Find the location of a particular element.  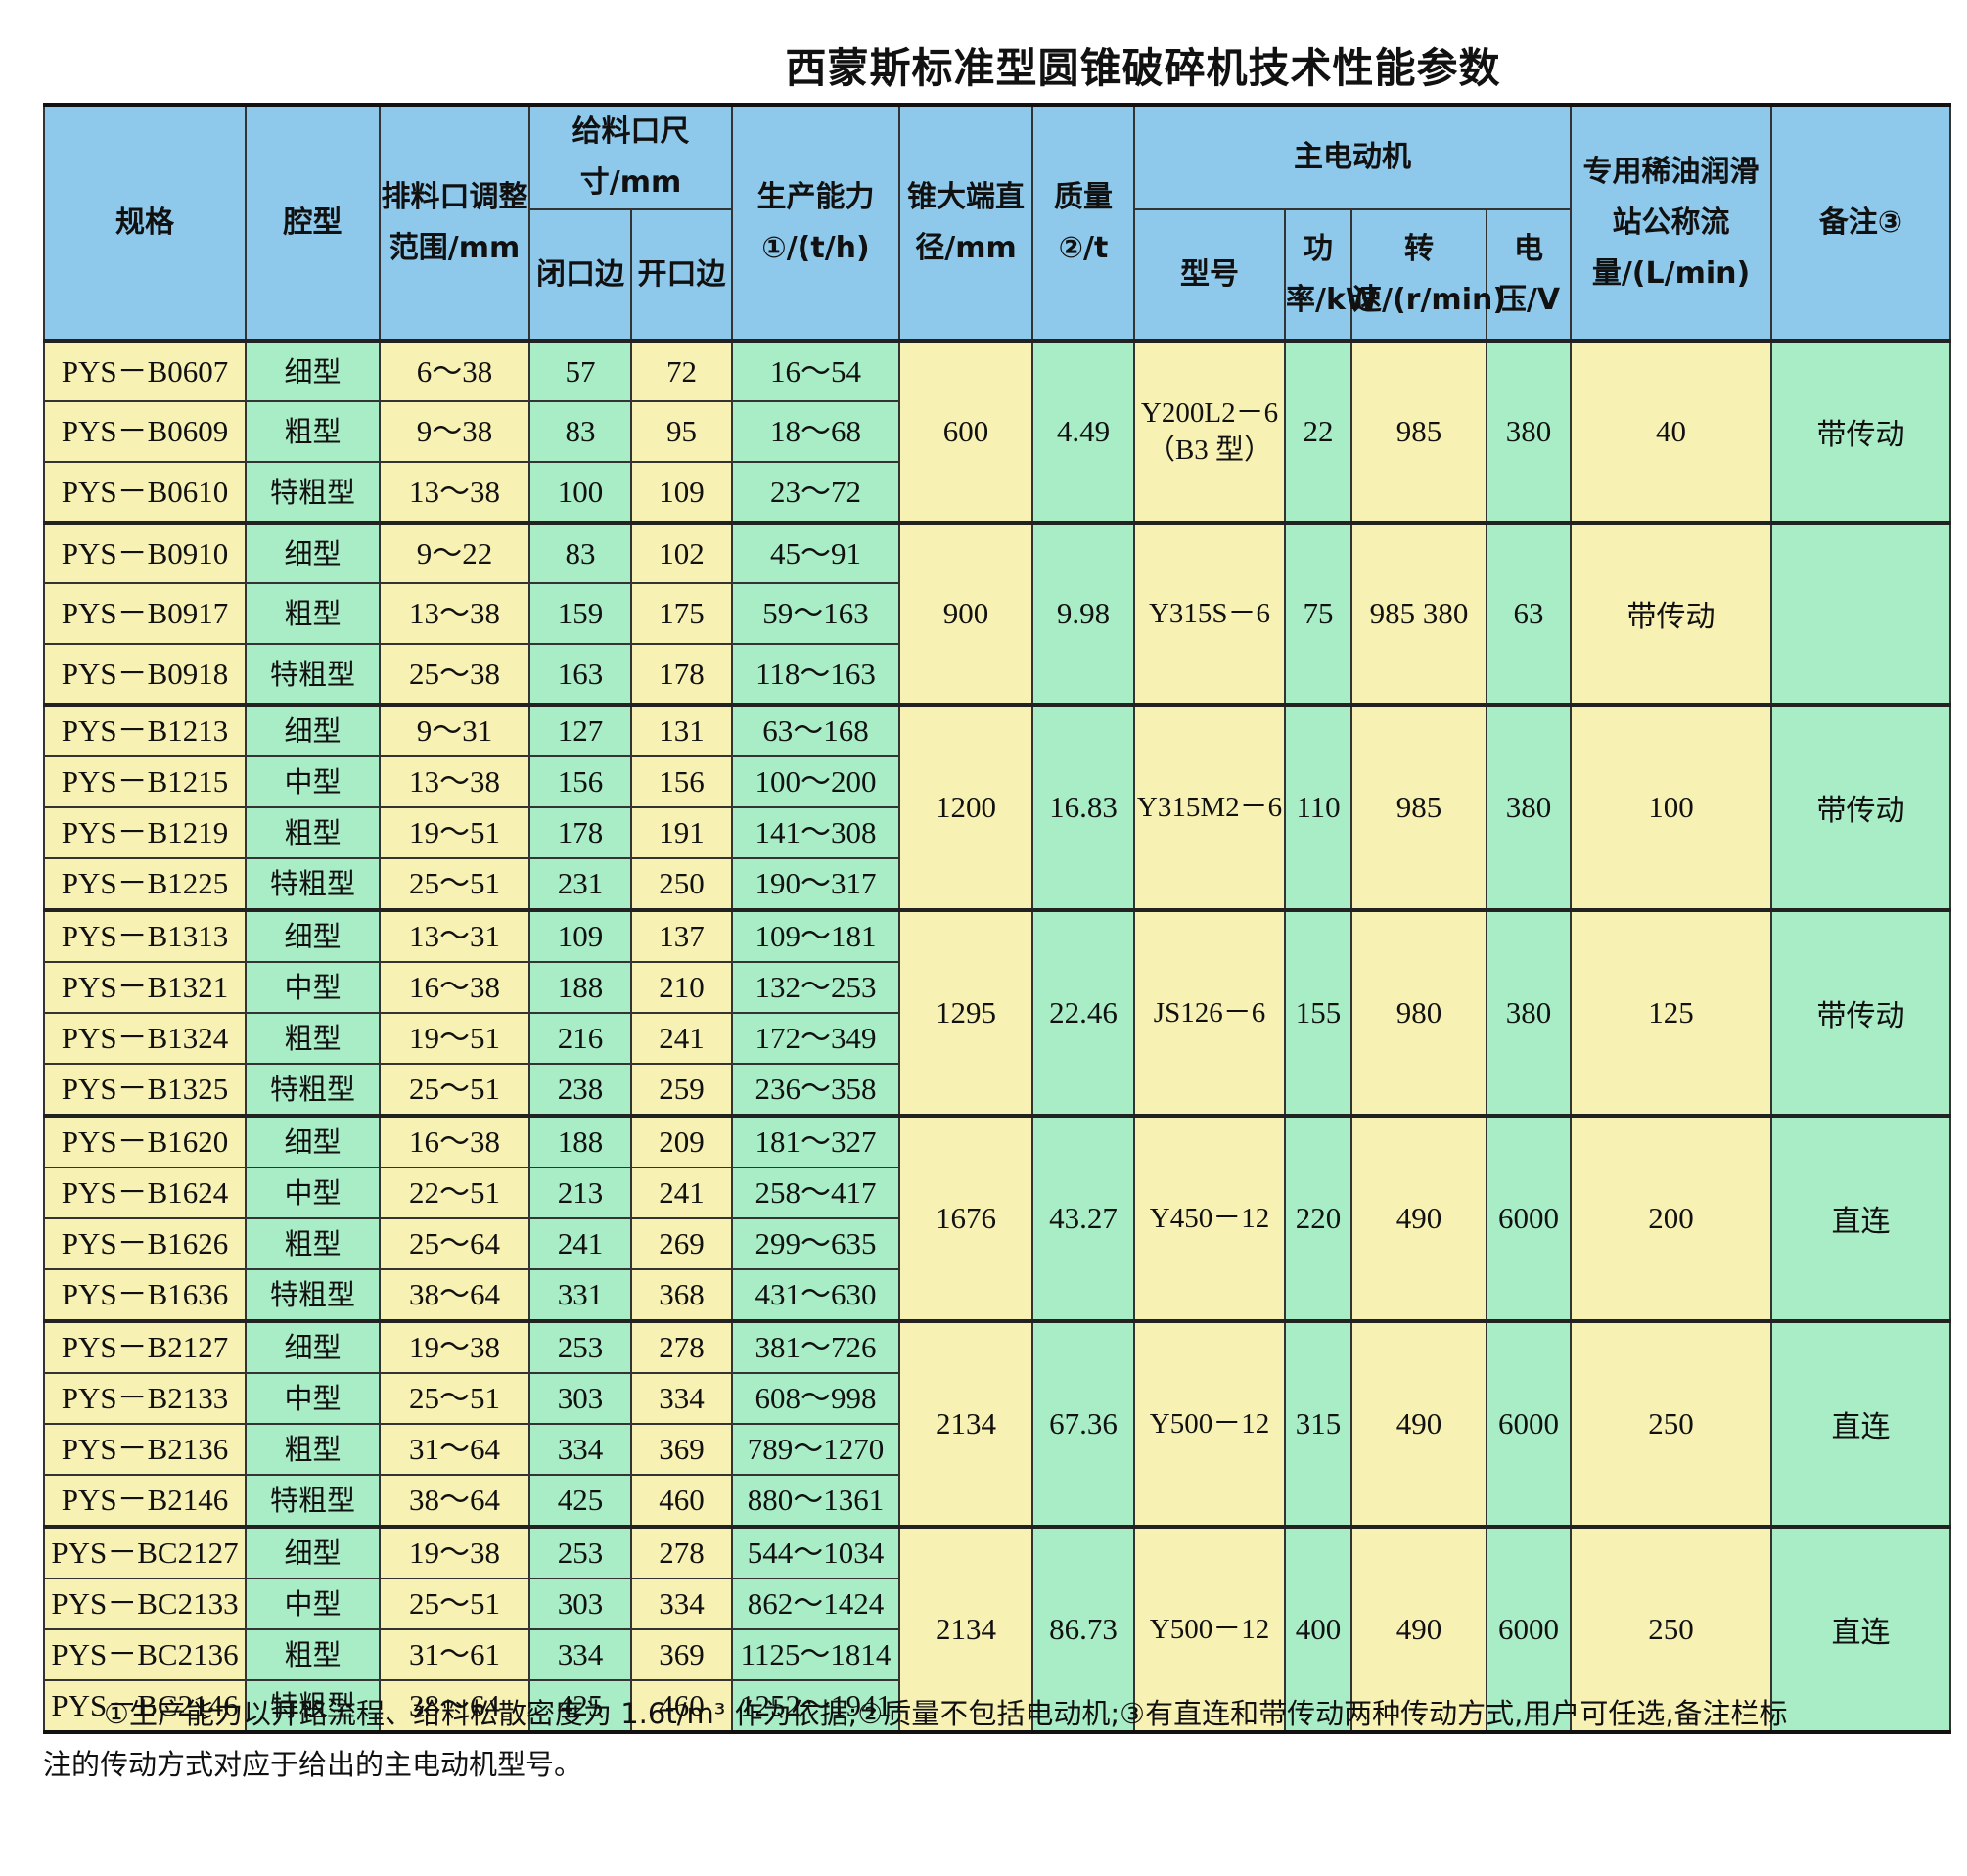

cell-mass: 67.36 is located at coordinates (1084, 1423).